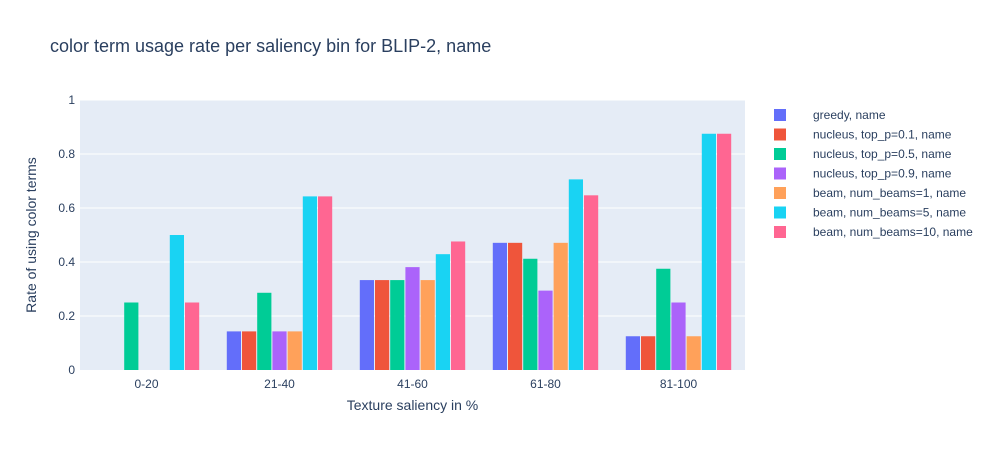 This screenshot has height=450, width=1000. I want to click on legend-label: nucleus, top_p=0.1, name, so click(882, 135).